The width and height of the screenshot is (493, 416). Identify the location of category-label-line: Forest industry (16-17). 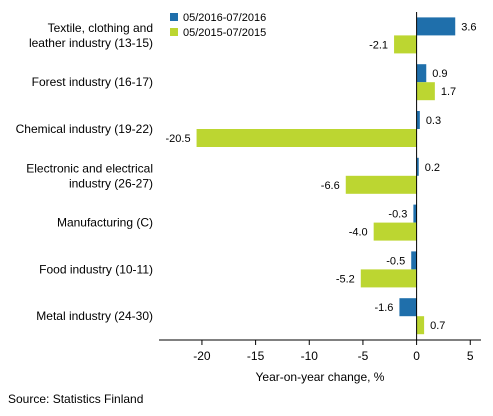
(92, 82).